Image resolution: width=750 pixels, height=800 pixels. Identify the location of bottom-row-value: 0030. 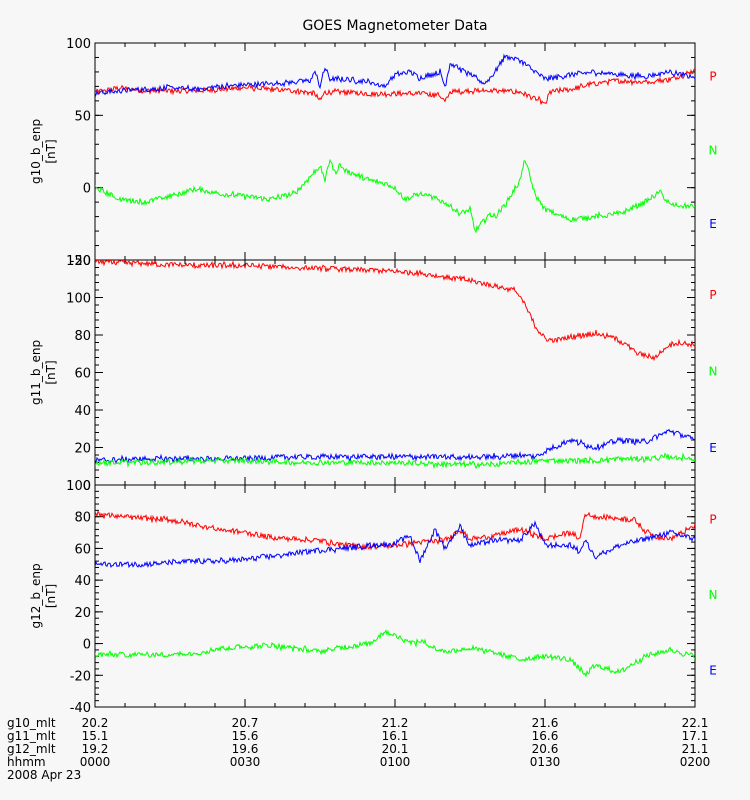
(245, 762).